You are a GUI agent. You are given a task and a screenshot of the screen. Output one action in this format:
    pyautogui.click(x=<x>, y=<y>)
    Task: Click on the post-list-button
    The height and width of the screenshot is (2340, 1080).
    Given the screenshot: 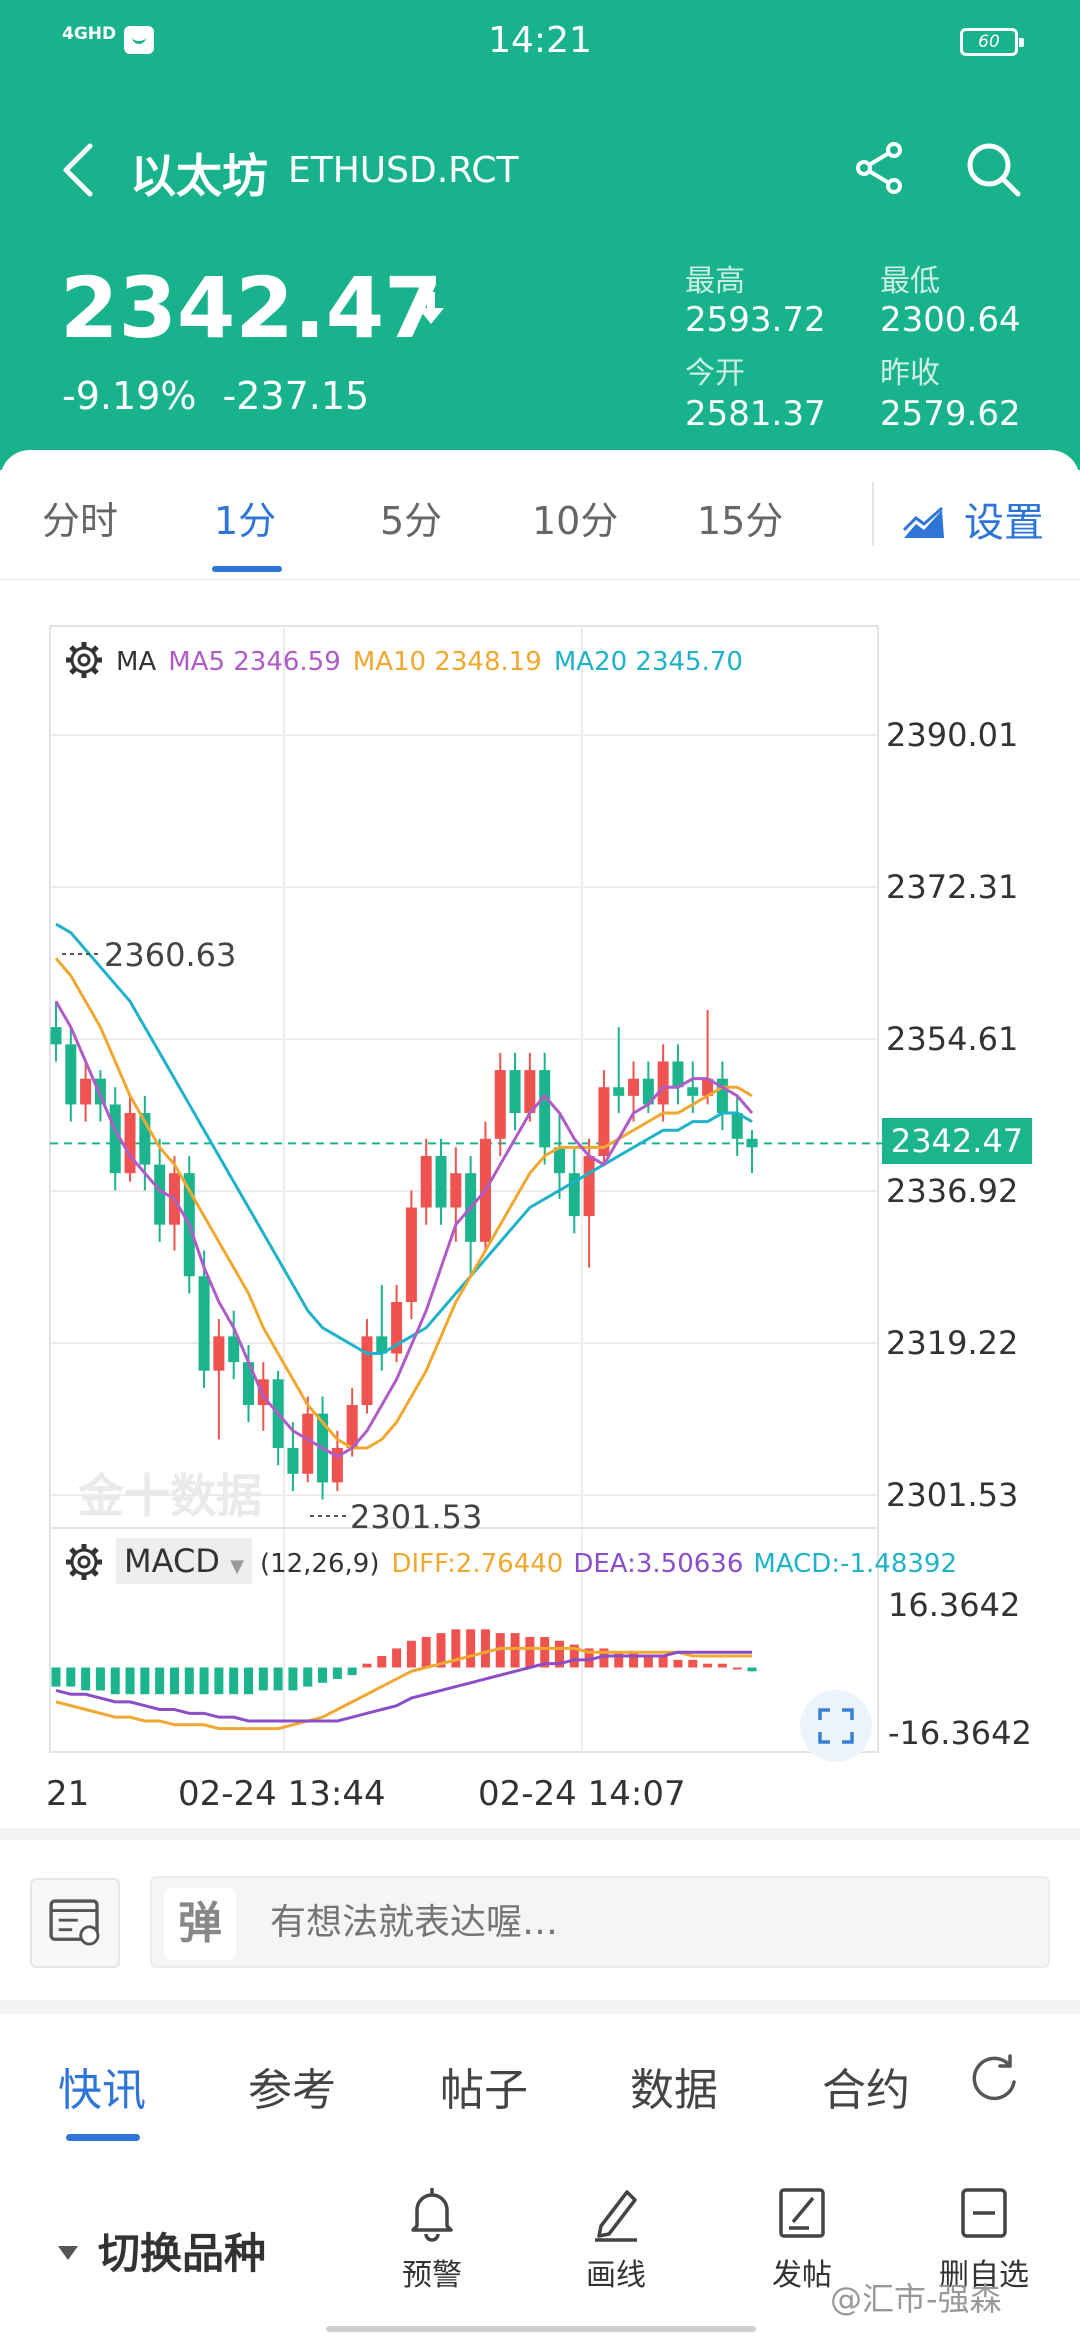 What is the action you would take?
    pyautogui.click(x=75, y=1923)
    